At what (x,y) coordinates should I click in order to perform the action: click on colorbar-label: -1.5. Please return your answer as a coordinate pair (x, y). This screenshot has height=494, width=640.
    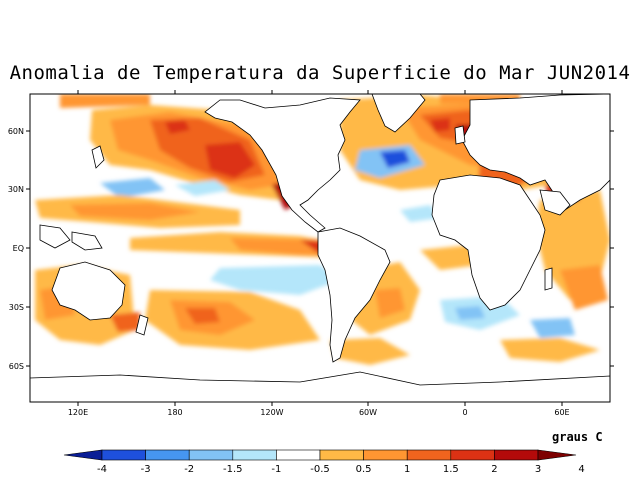
    Looking at the image, I should click on (233, 469).